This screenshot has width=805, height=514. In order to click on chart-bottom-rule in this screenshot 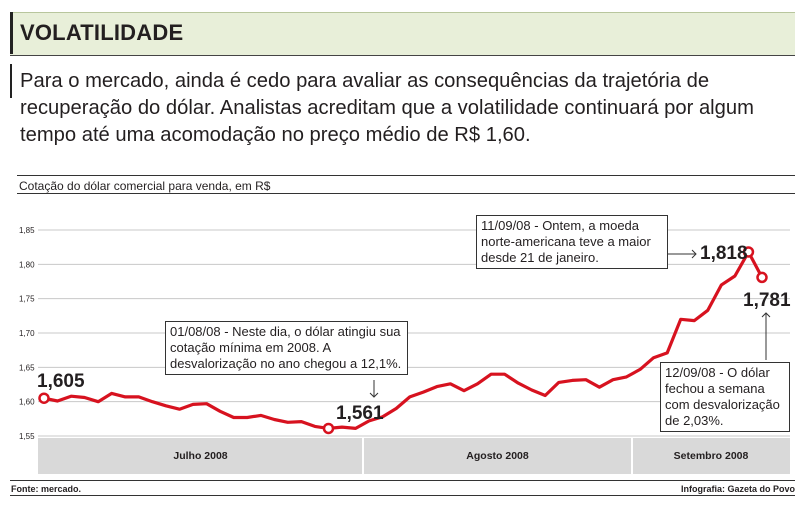, I will do `click(402, 480)`.